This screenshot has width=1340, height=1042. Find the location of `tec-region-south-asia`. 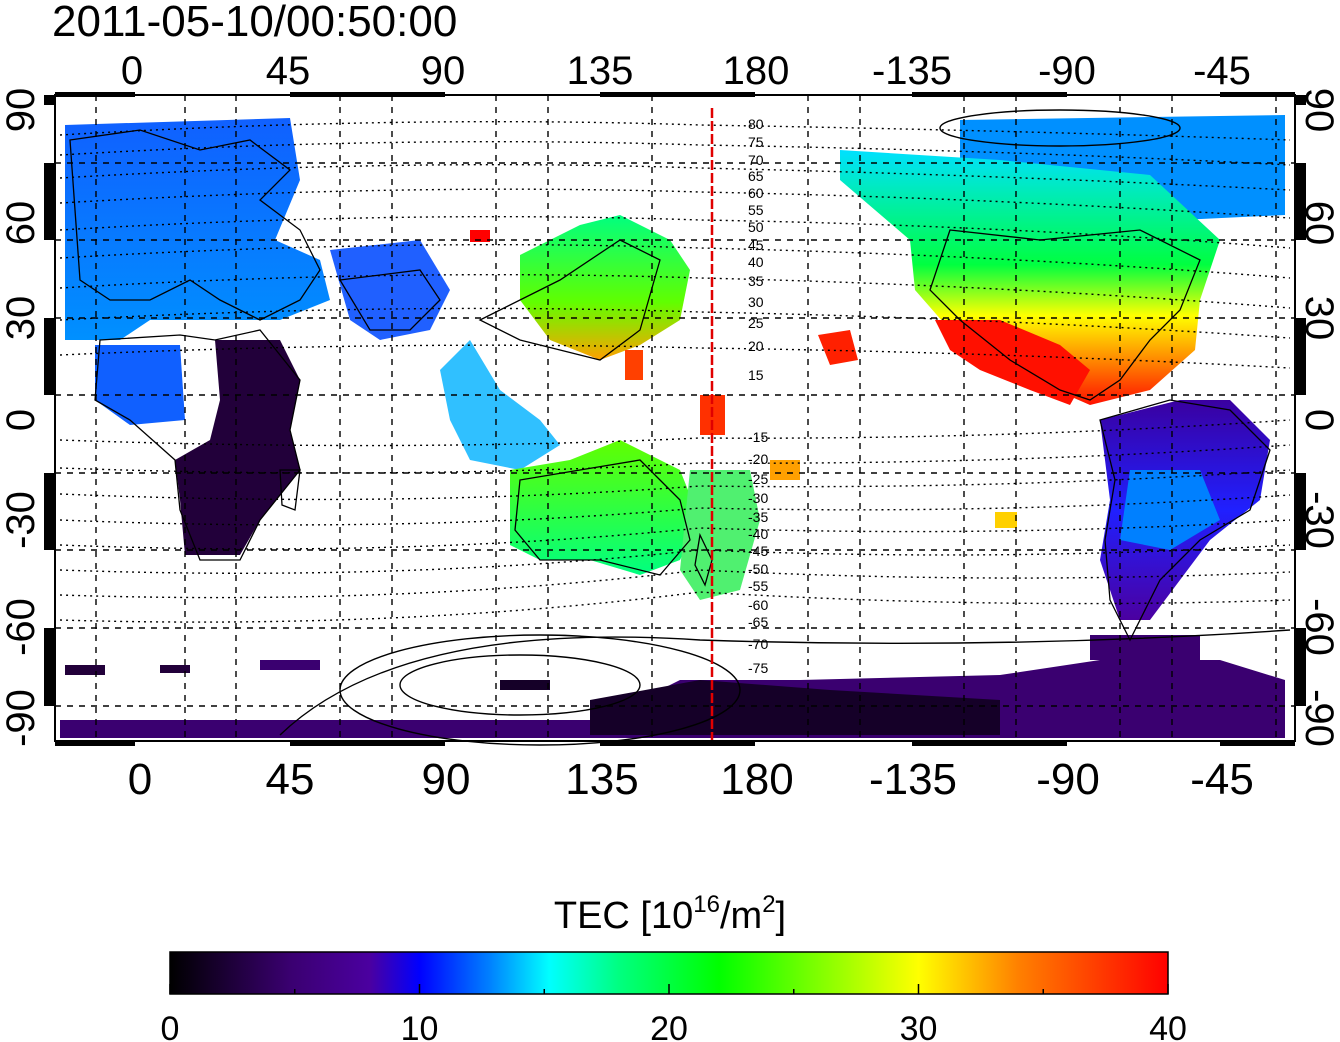

tec-region-south-asia is located at coordinates (390, 290).